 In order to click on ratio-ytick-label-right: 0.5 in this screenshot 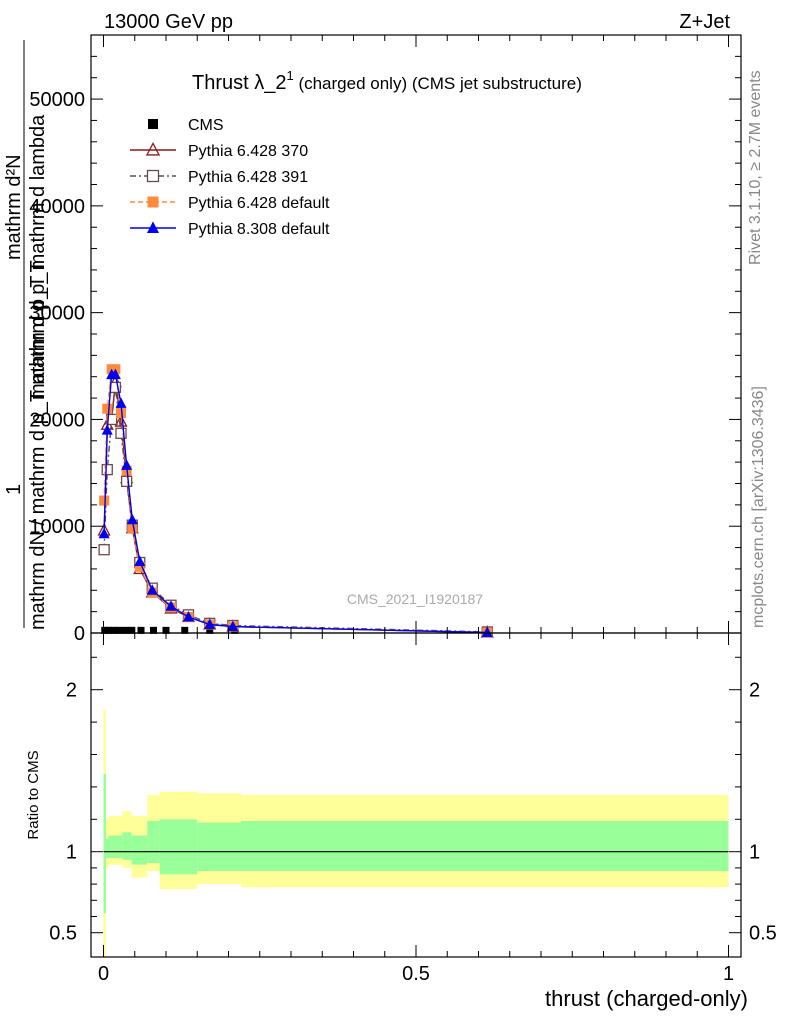, I will do `click(763, 934)`.